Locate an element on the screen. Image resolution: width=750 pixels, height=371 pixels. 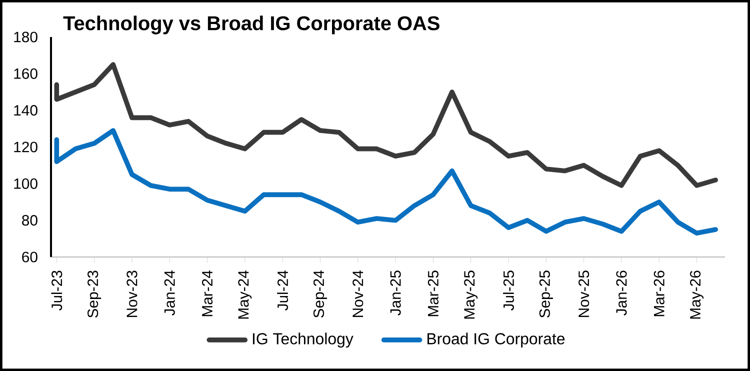
x-tick-label: Sep-24 is located at coordinates (320, 294).